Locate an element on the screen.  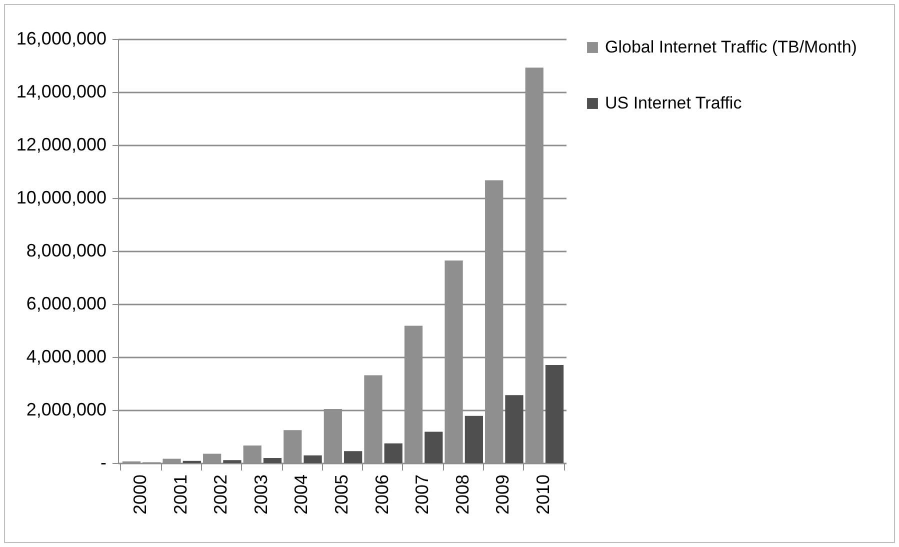
x-tick-label: 2004 is located at coordinates (301, 494).